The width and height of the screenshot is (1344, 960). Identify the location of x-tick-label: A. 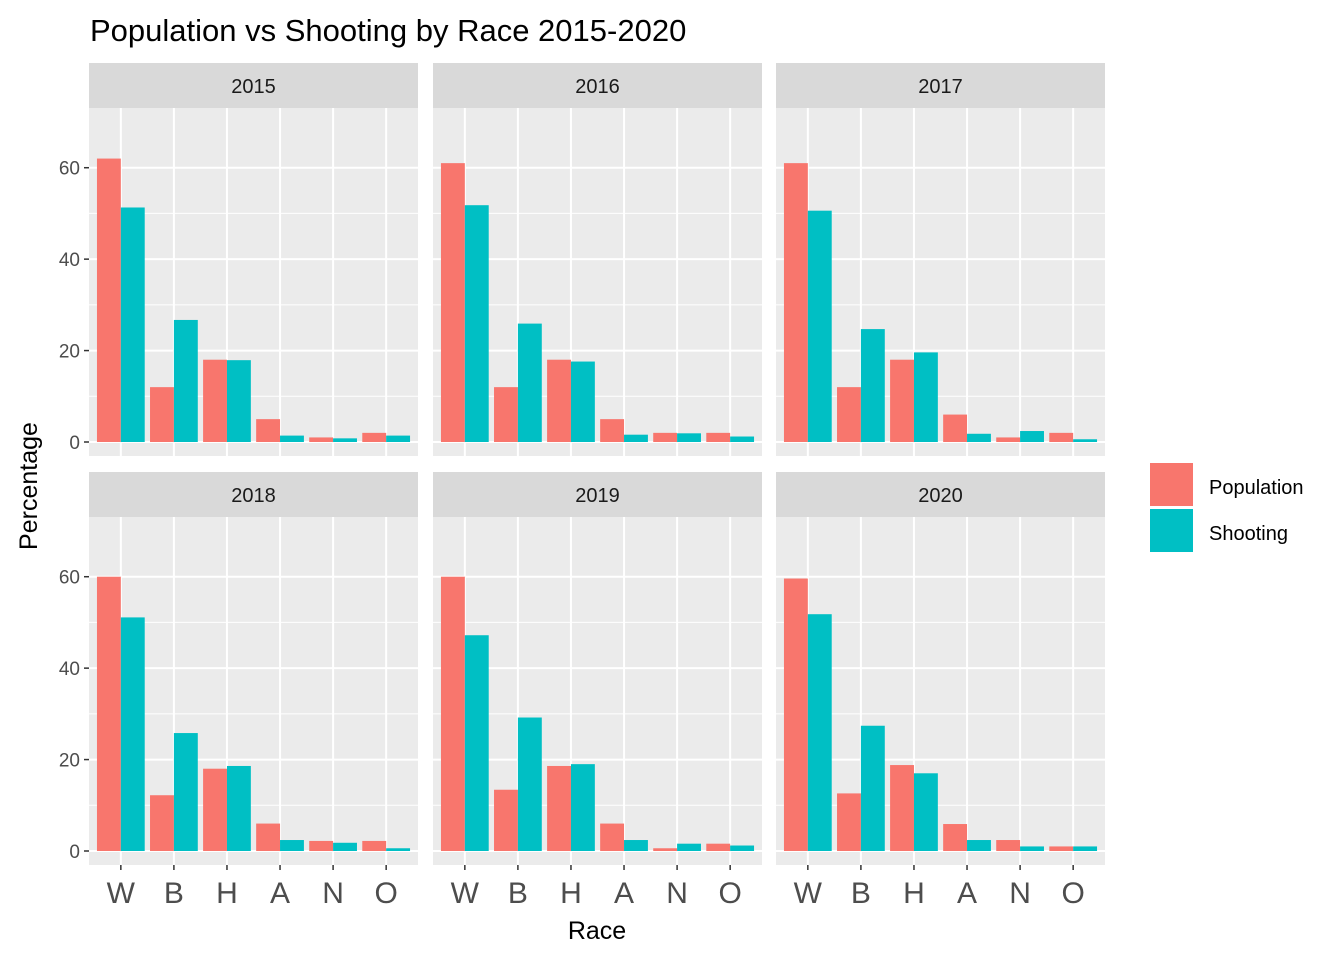
(280, 893).